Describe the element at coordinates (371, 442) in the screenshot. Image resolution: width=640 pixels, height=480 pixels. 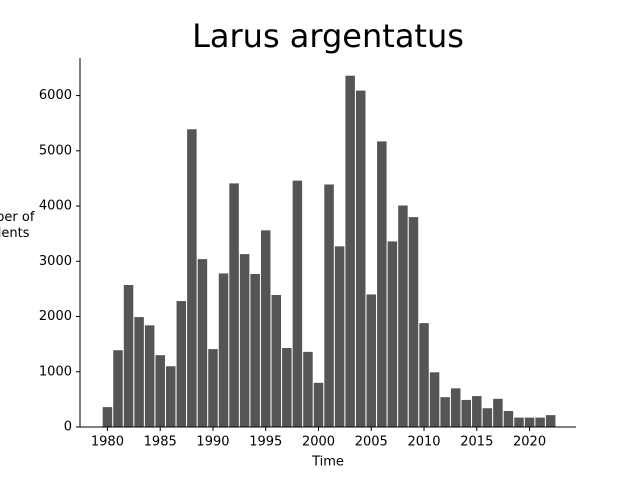
I see `x-tick-label: 2005` at that location.